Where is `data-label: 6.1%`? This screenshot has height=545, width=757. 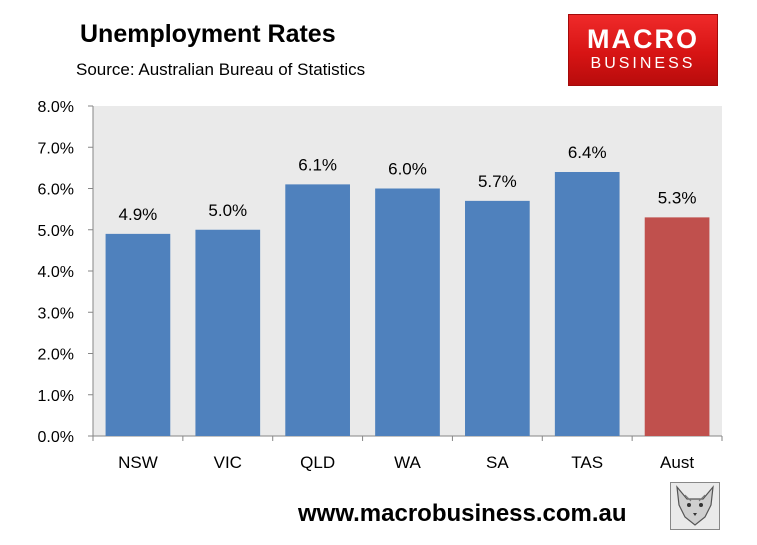
data-label: 6.1% is located at coordinates (317, 164).